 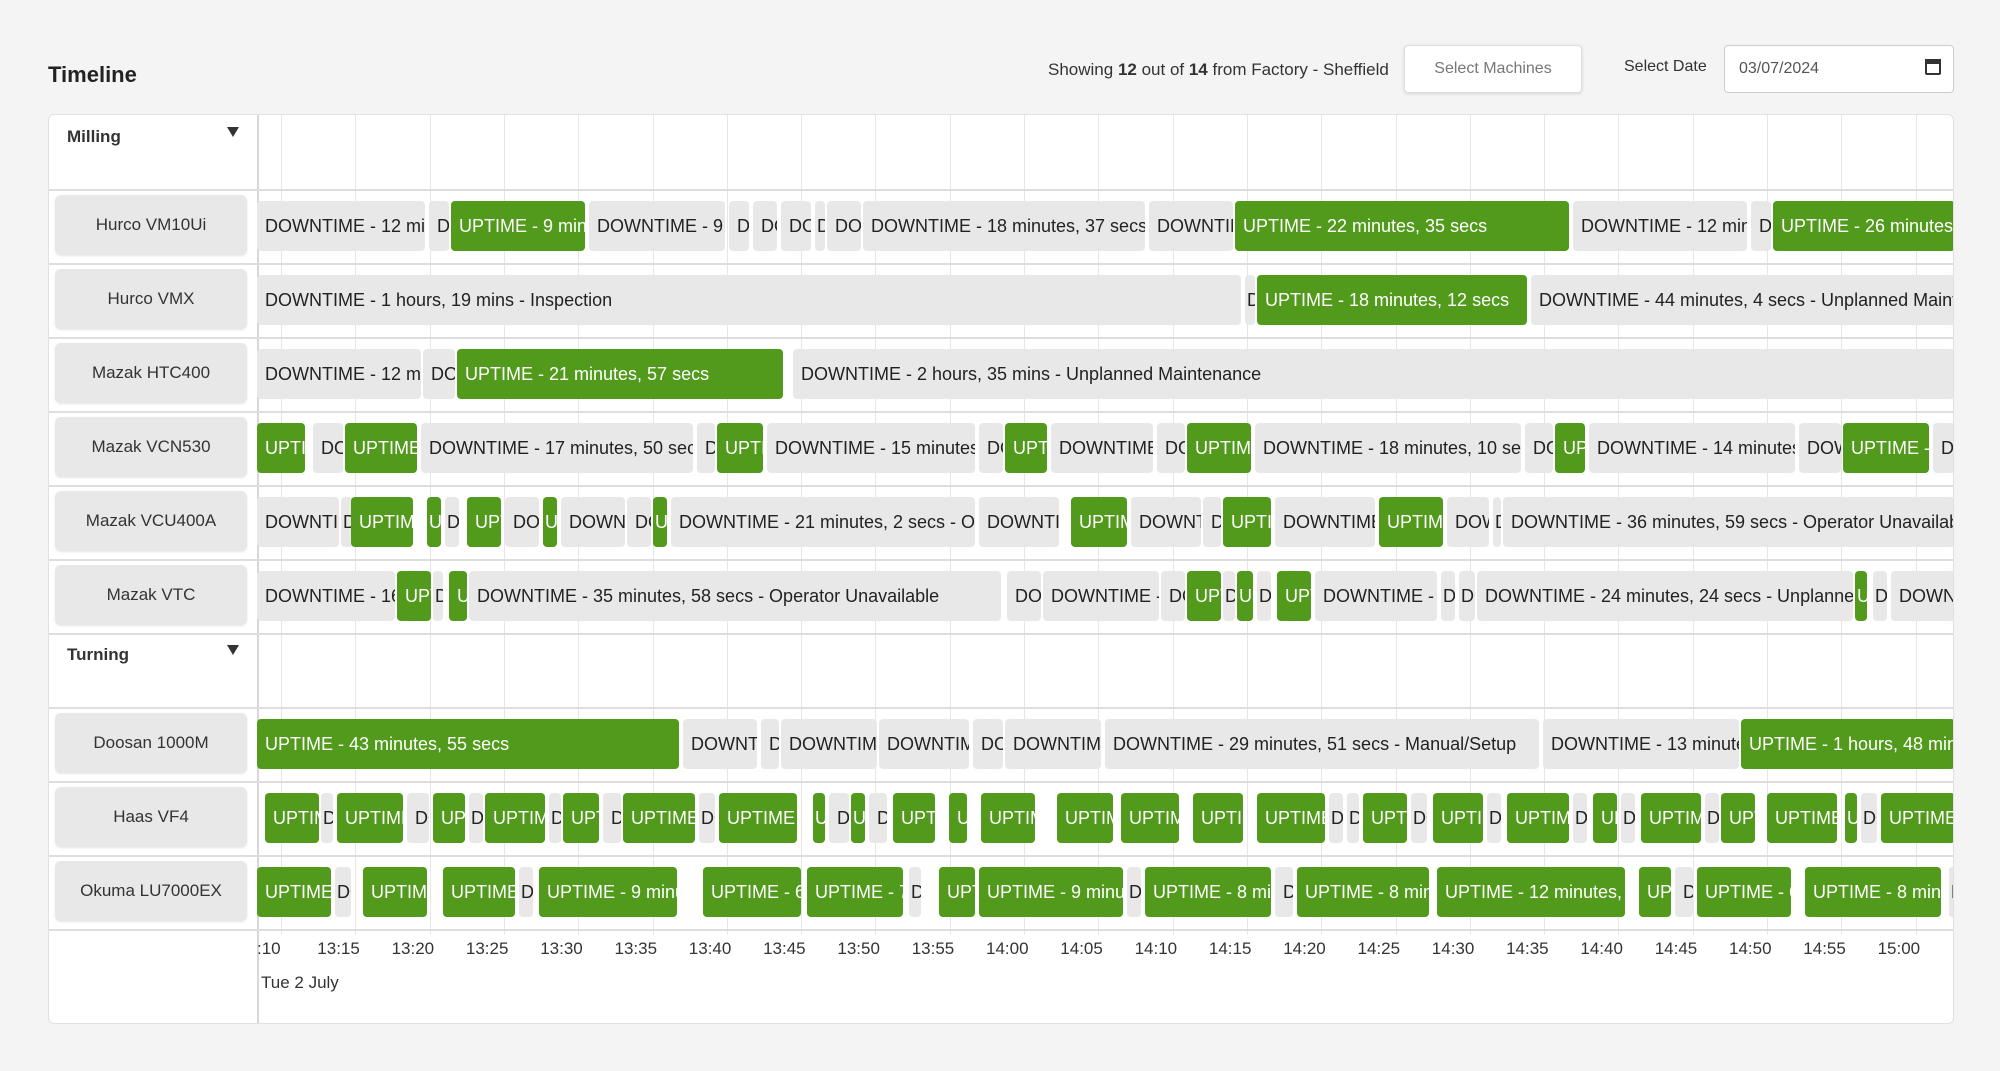 What do you see at coordinates (151, 817) in the screenshot?
I see `machine-label: Haas VF4` at bounding box center [151, 817].